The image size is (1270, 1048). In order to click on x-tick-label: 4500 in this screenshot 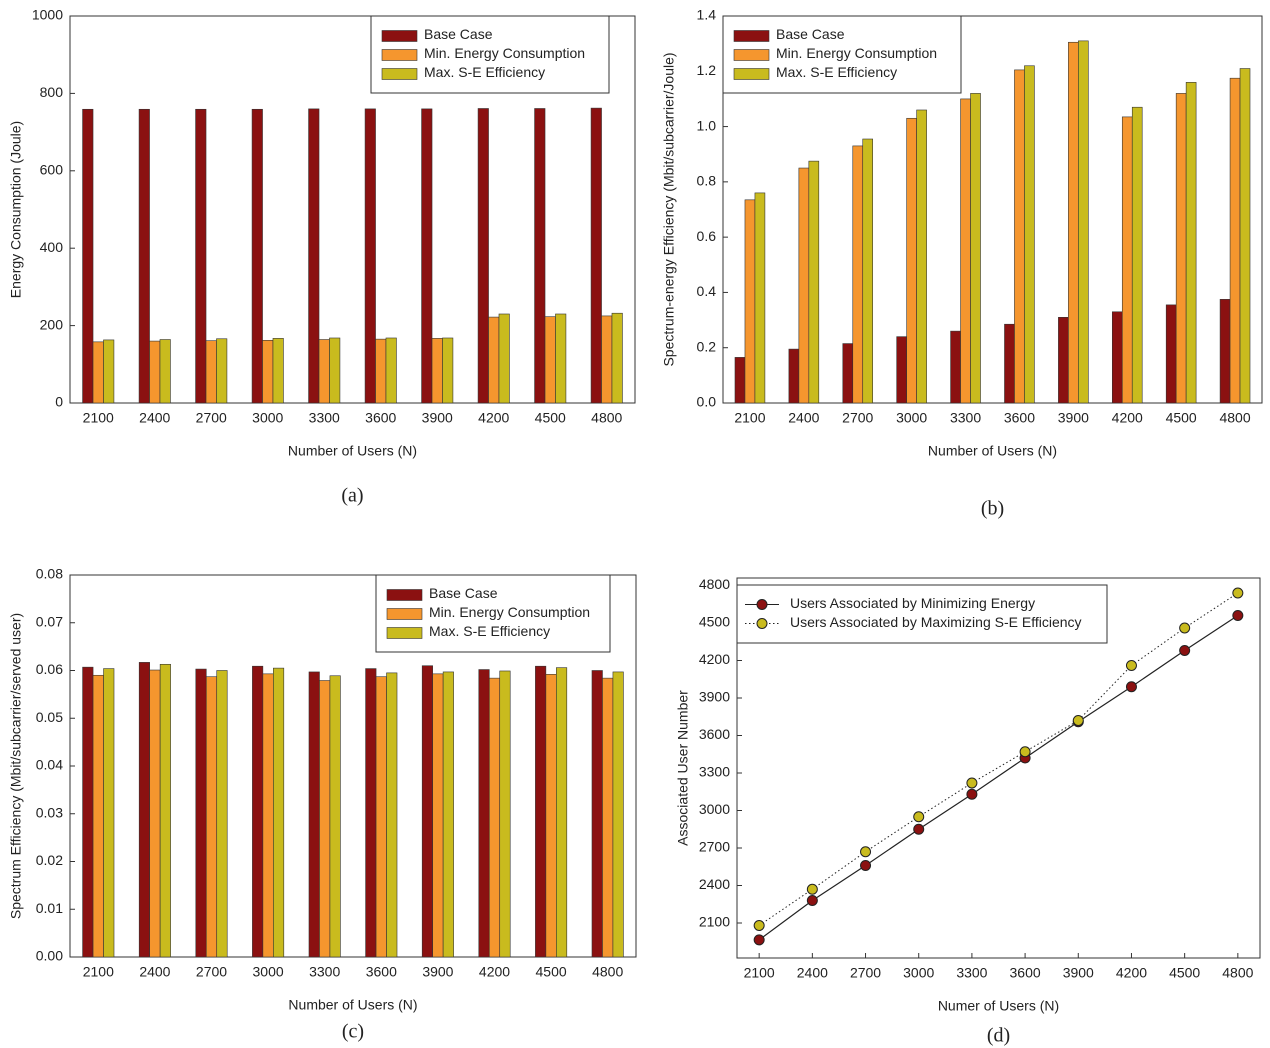, I will do `click(550, 418)`.